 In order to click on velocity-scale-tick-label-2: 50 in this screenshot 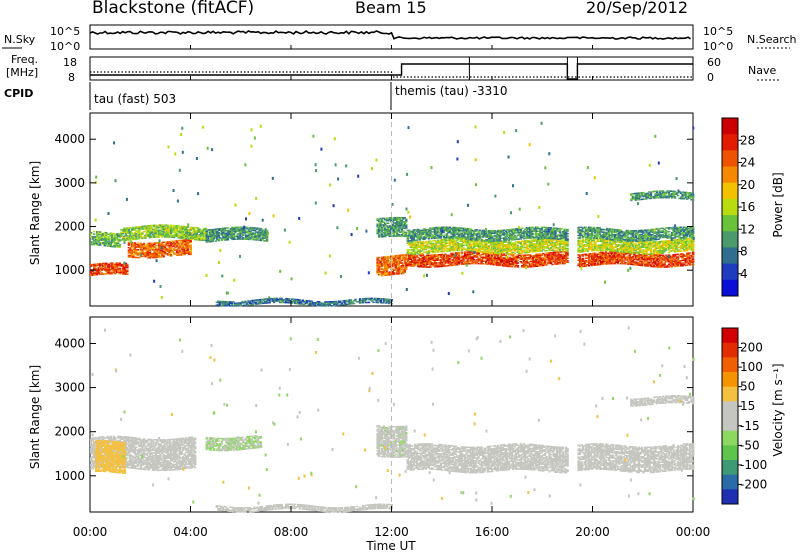, I will do `click(747, 387)`.